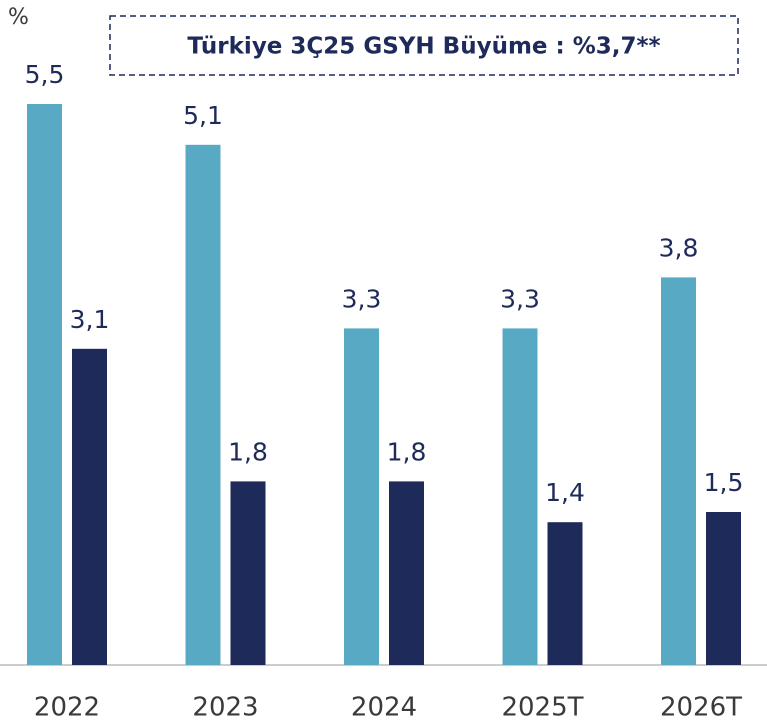 This screenshot has width=767, height=726. What do you see at coordinates (542, 708) in the screenshot?
I see `x-tick-label: 2025T` at bounding box center [542, 708].